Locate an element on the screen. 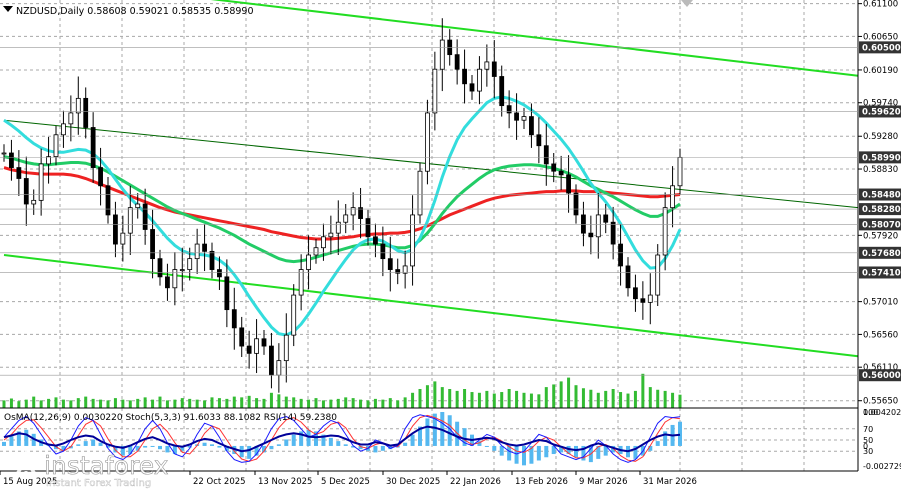  price-tag-label: 0.58280 is located at coordinates (881, 210).